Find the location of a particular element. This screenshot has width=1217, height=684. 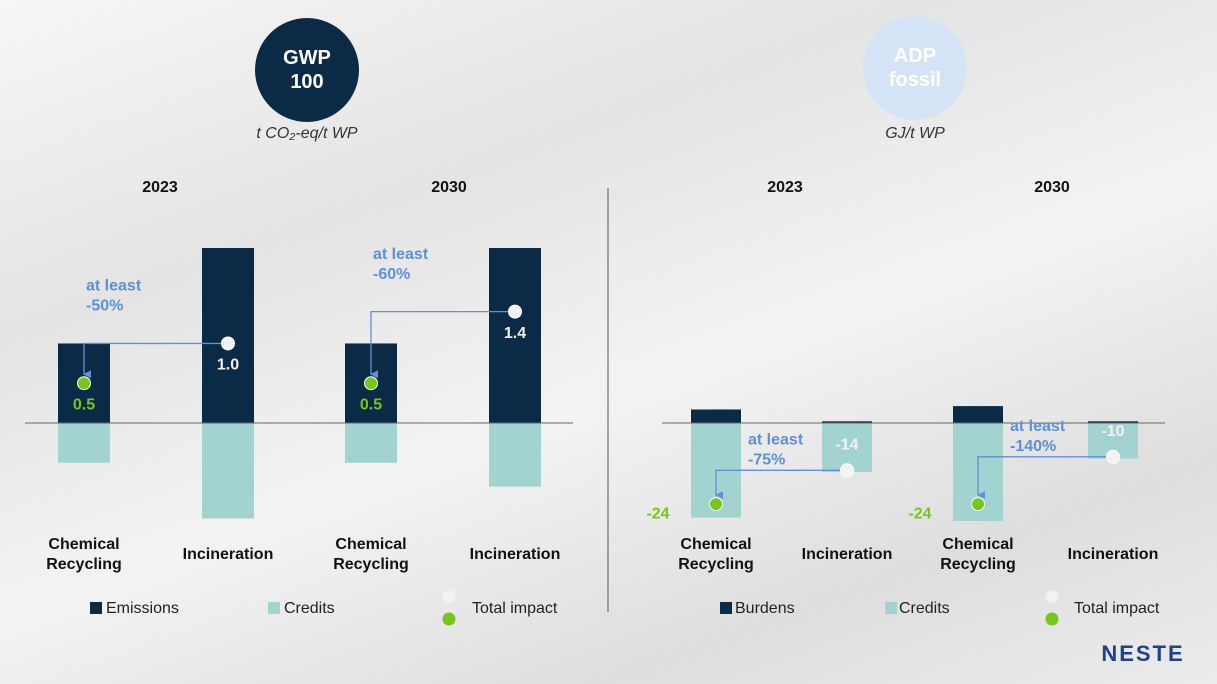

annotation-text: -75% is located at coordinates (766, 460).